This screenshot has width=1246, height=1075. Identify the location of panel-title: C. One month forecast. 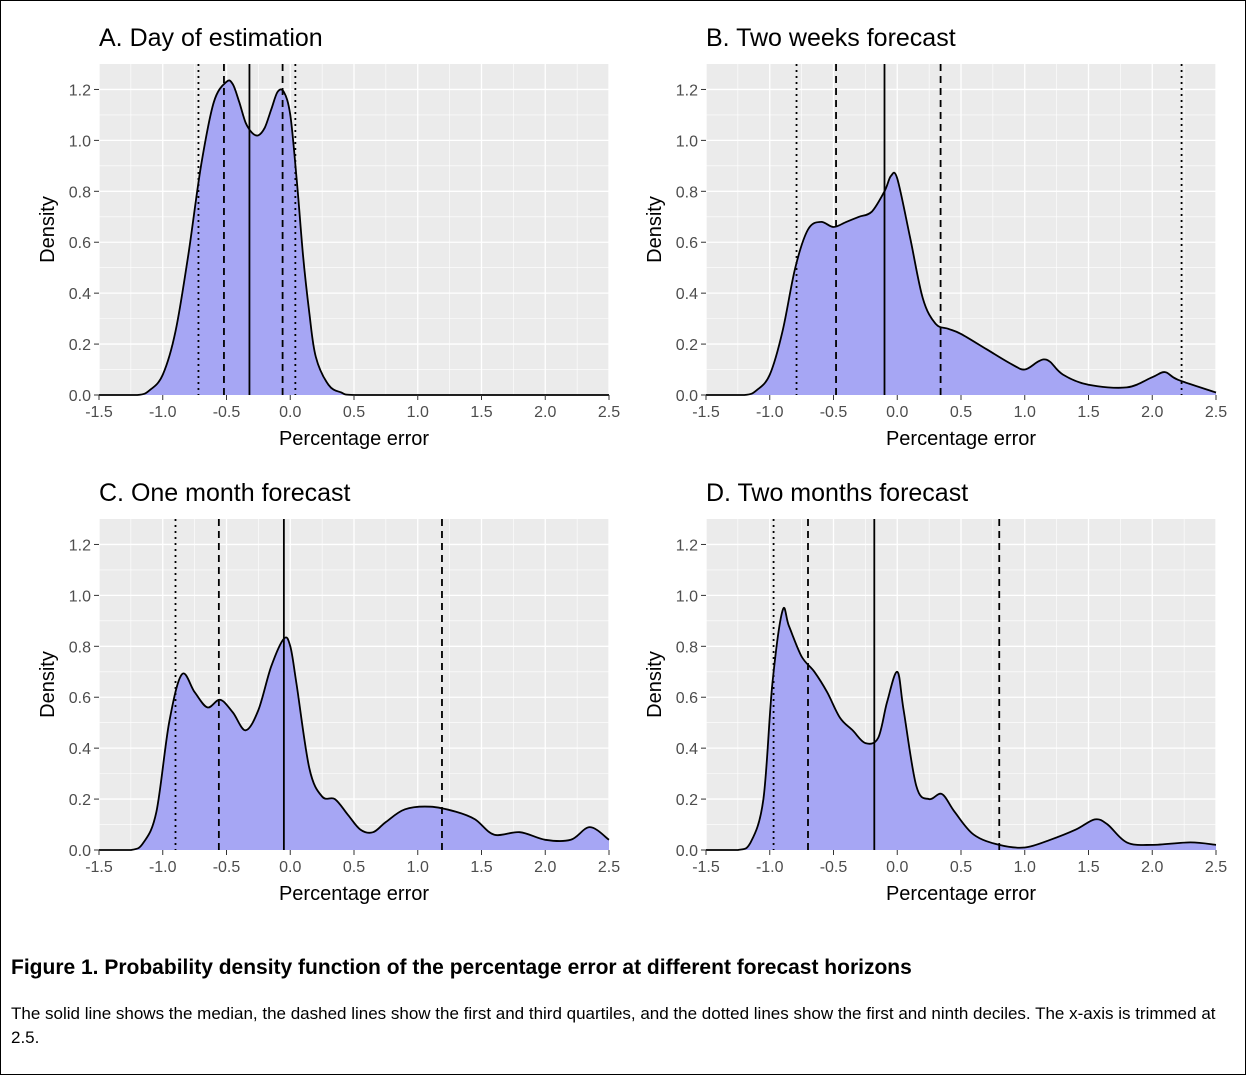
(225, 493).